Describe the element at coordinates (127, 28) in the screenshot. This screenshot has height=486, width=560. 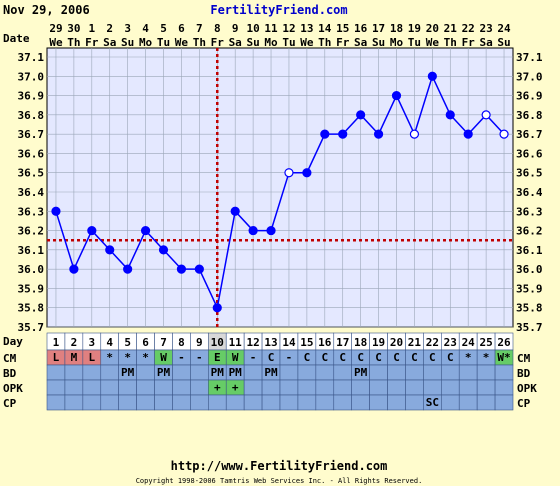
I see `date-number: 3` at that location.